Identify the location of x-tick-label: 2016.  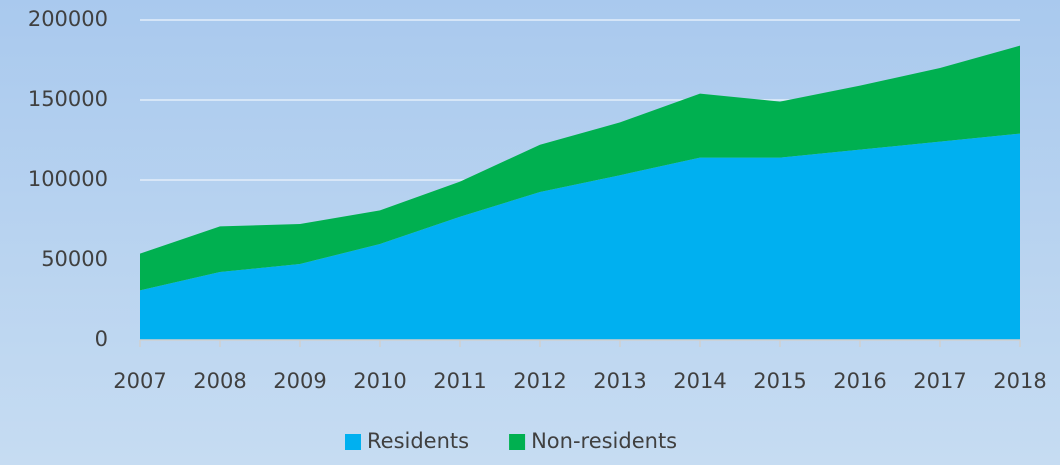
(859, 381).